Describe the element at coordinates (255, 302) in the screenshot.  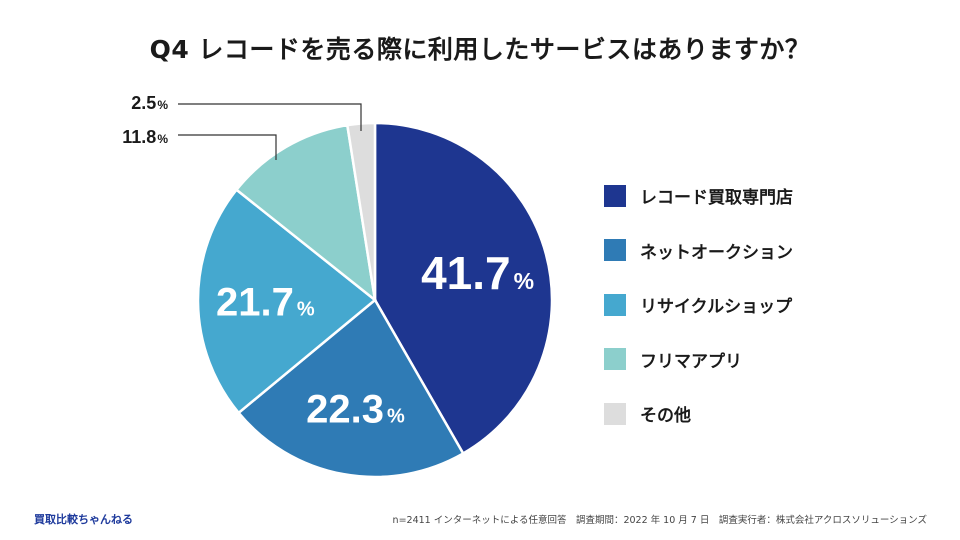
I see `slice-value: 21.7` at that location.